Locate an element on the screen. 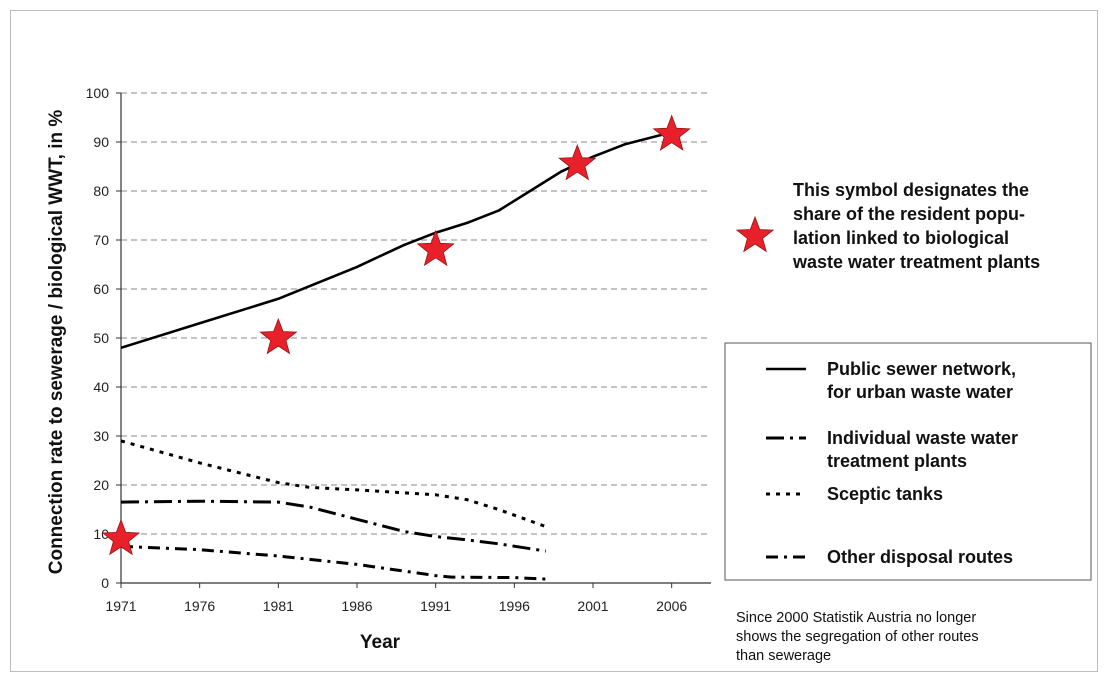 The height and width of the screenshot is (680, 1110). legend-box is located at coordinates (908, 461).